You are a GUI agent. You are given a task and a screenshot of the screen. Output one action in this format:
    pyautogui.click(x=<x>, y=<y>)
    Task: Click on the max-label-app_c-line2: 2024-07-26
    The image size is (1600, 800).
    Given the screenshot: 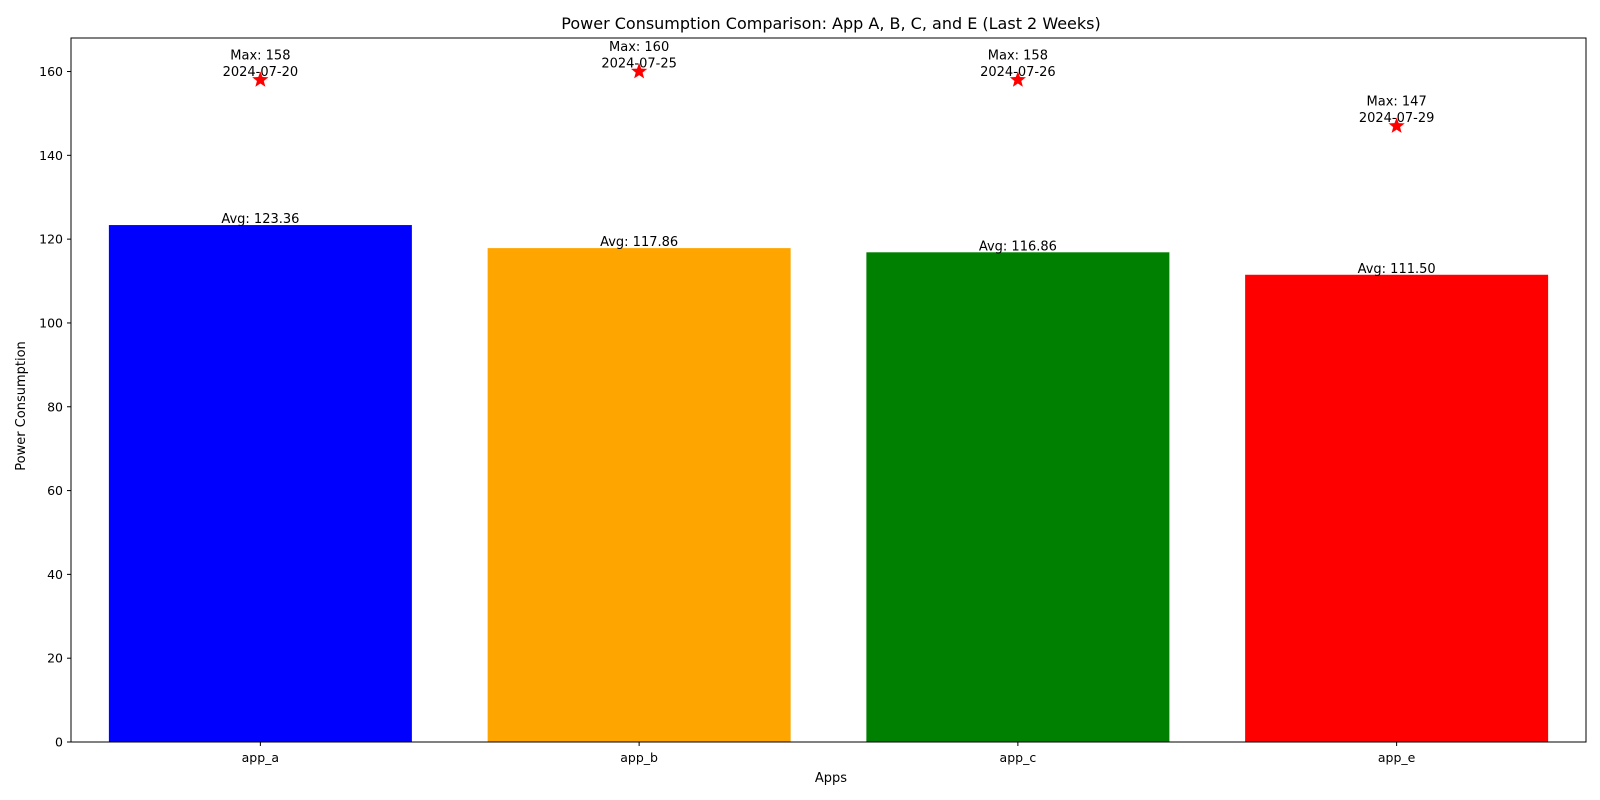 What is the action you would take?
    pyautogui.click(x=1018, y=72)
    